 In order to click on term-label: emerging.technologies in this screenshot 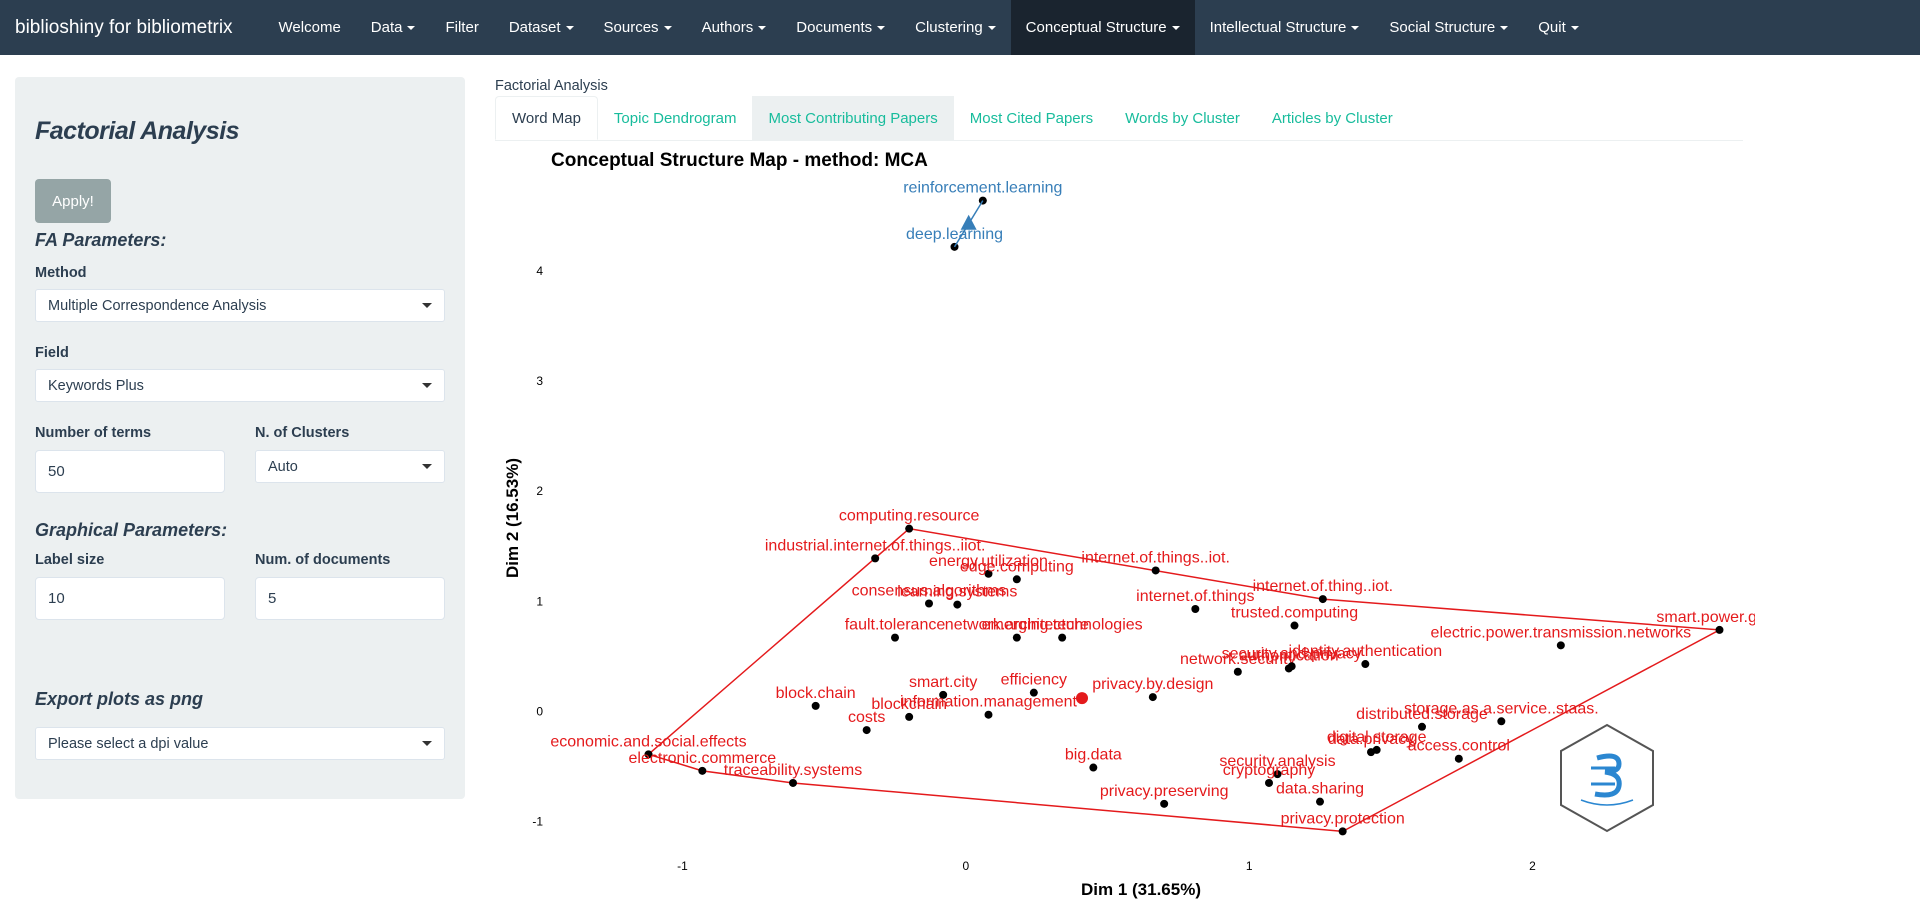, I will do `click(1062, 625)`.